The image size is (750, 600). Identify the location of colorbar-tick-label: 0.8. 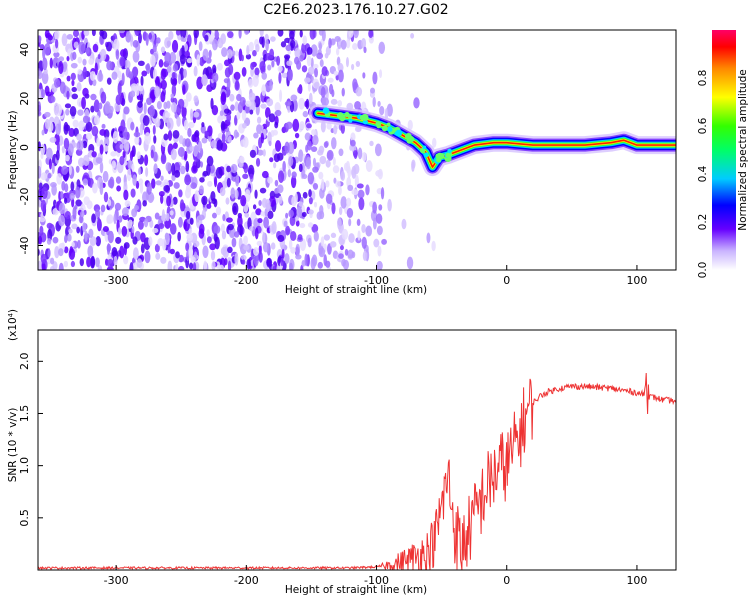
(703, 78).